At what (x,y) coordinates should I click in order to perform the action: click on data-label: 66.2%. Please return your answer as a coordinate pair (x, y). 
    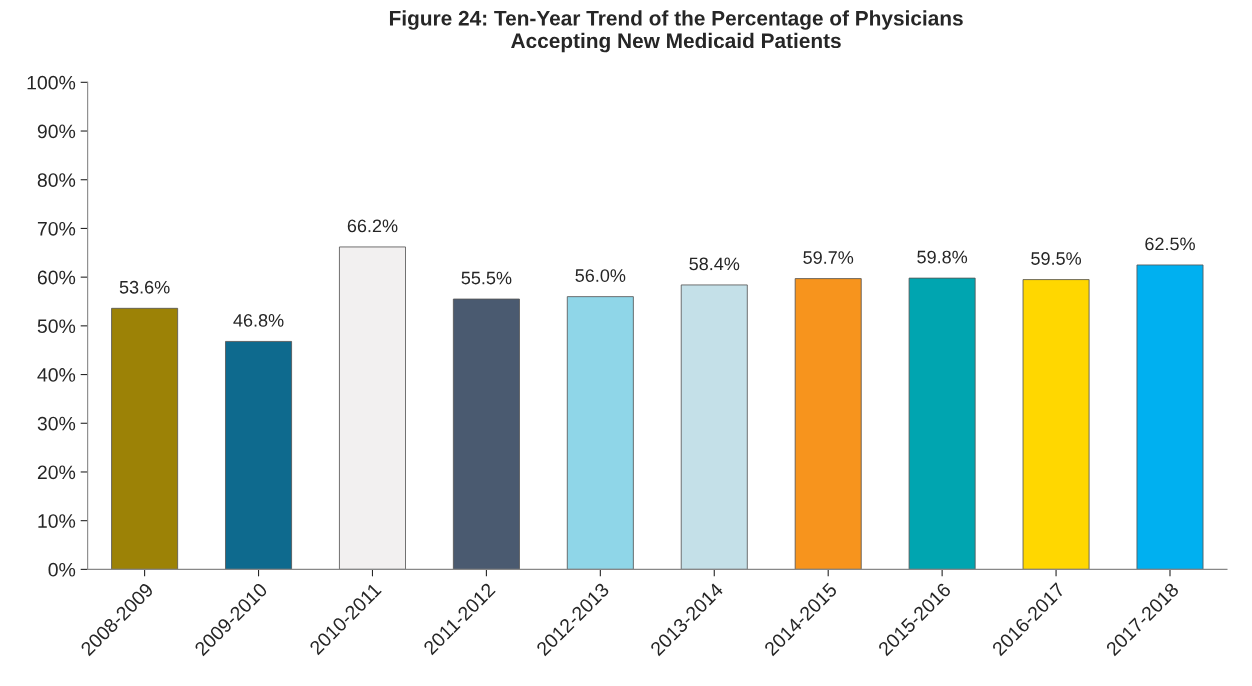
    Looking at the image, I should click on (372, 226).